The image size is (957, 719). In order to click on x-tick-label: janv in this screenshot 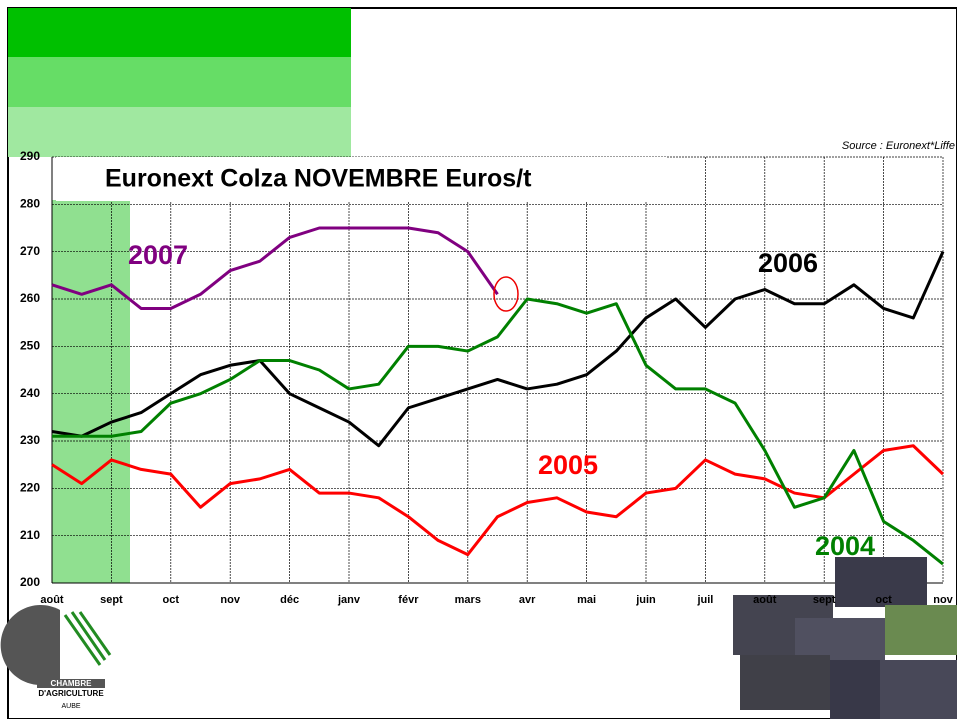, I will do `click(349, 600)`.